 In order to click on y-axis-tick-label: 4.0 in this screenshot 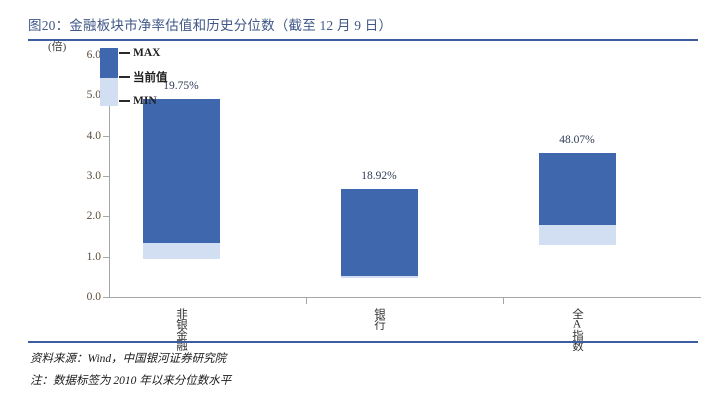, I will do `click(93, 135)`.